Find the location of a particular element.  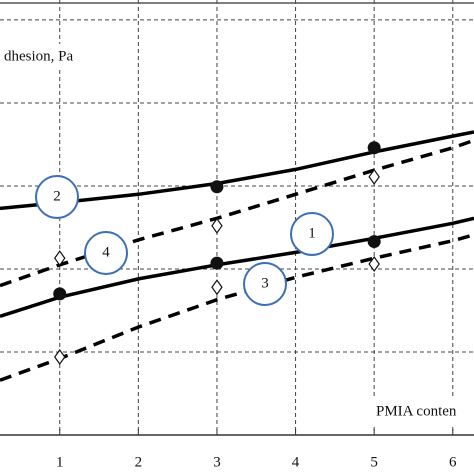

x-tick-label: 3 is located at coordinates (217, 462).